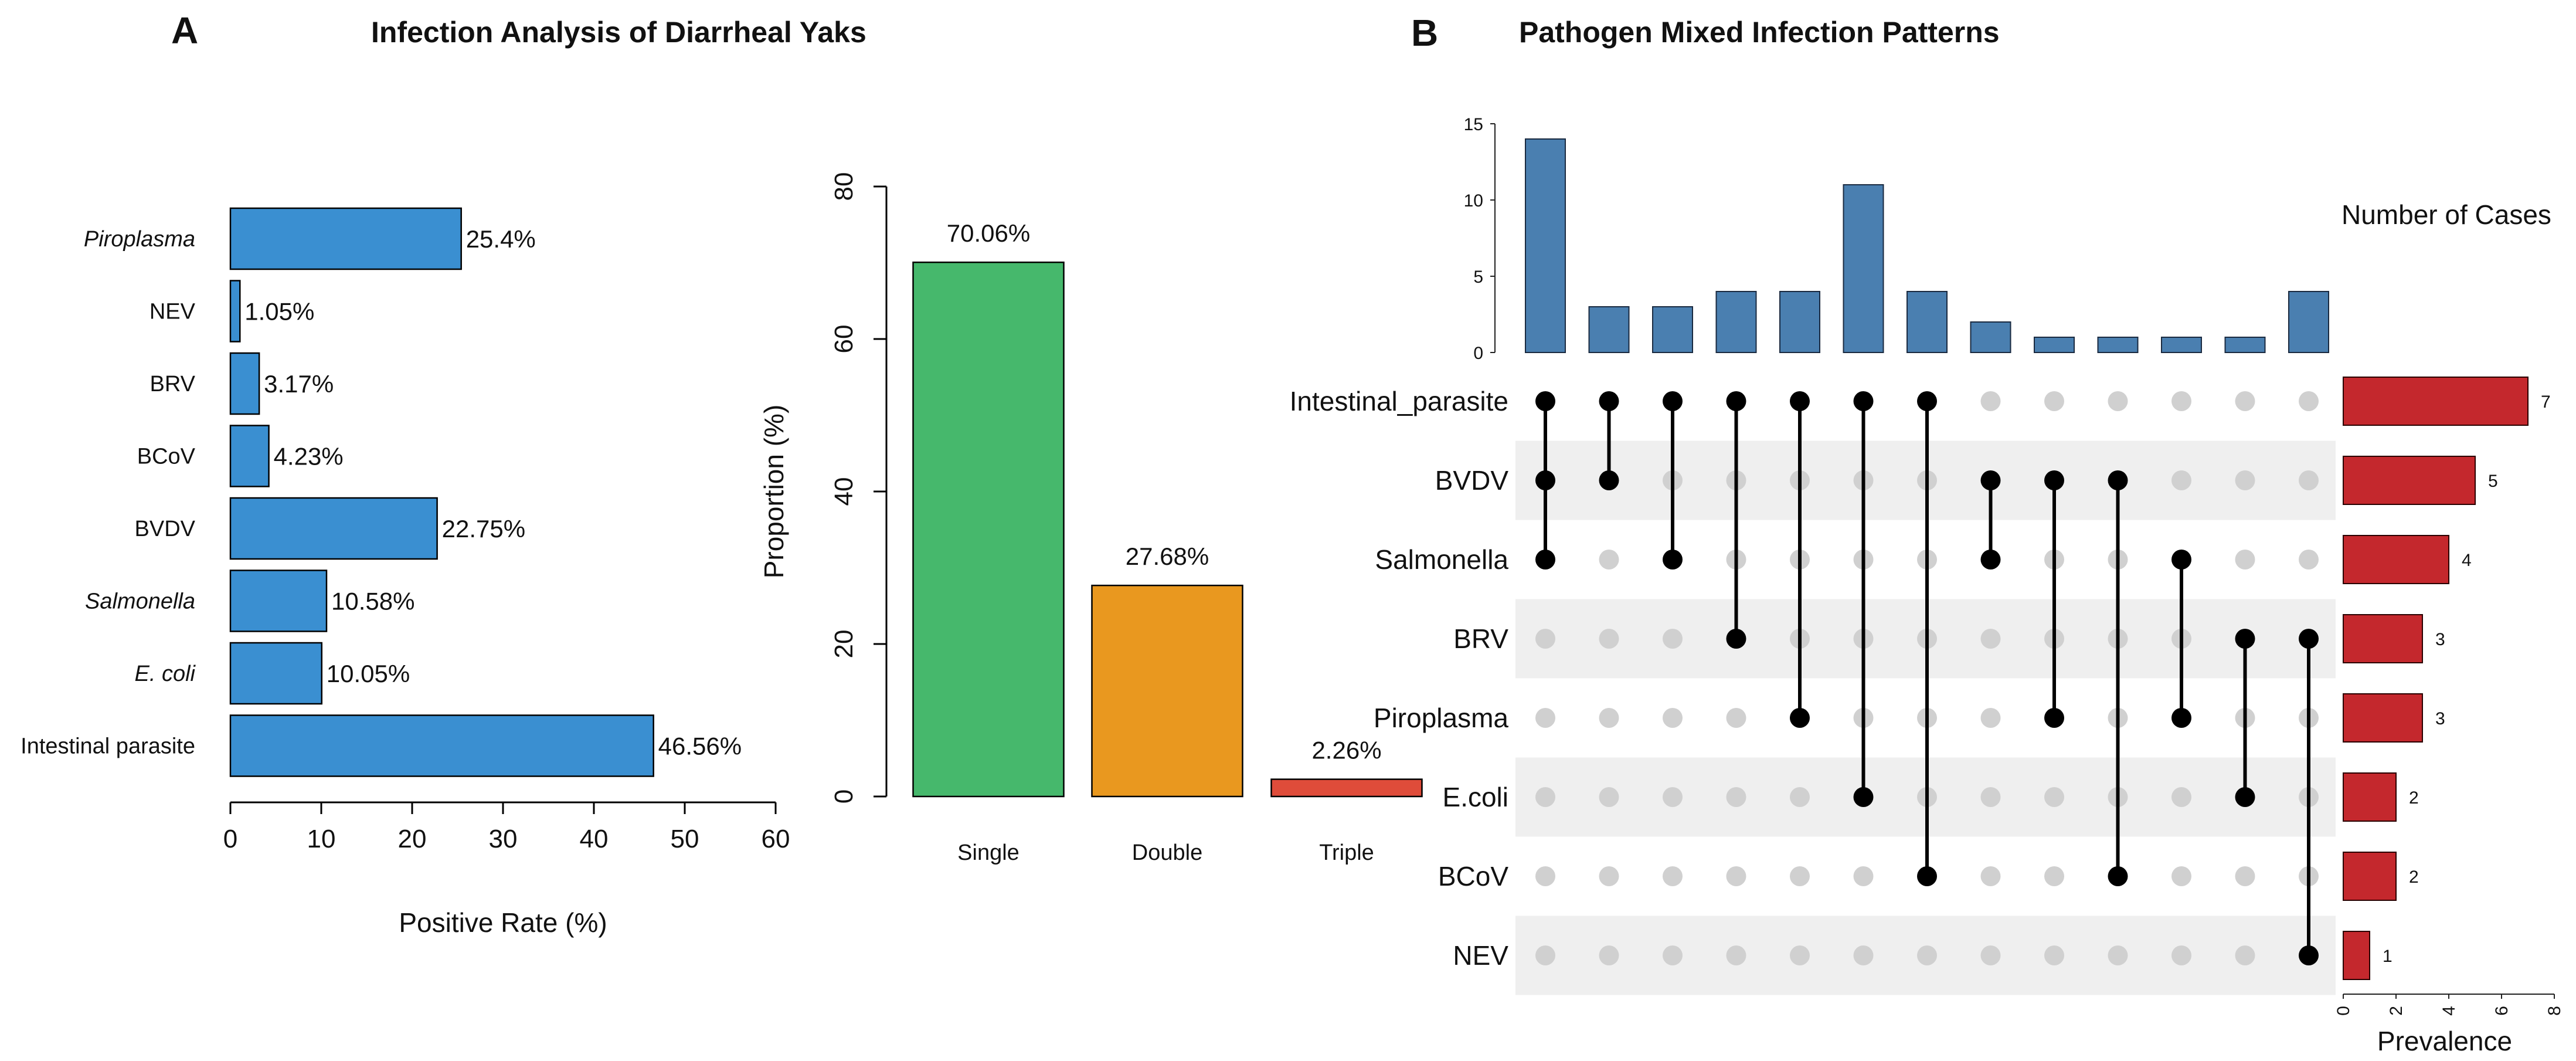 Image resolution: width=2576 pixels, height=1061 pixels. What do you see at coordinates (1673, 718) in the screenshot?
I see `inactive-dot-c3-piroplasma` at bounding box center [1673, 718].